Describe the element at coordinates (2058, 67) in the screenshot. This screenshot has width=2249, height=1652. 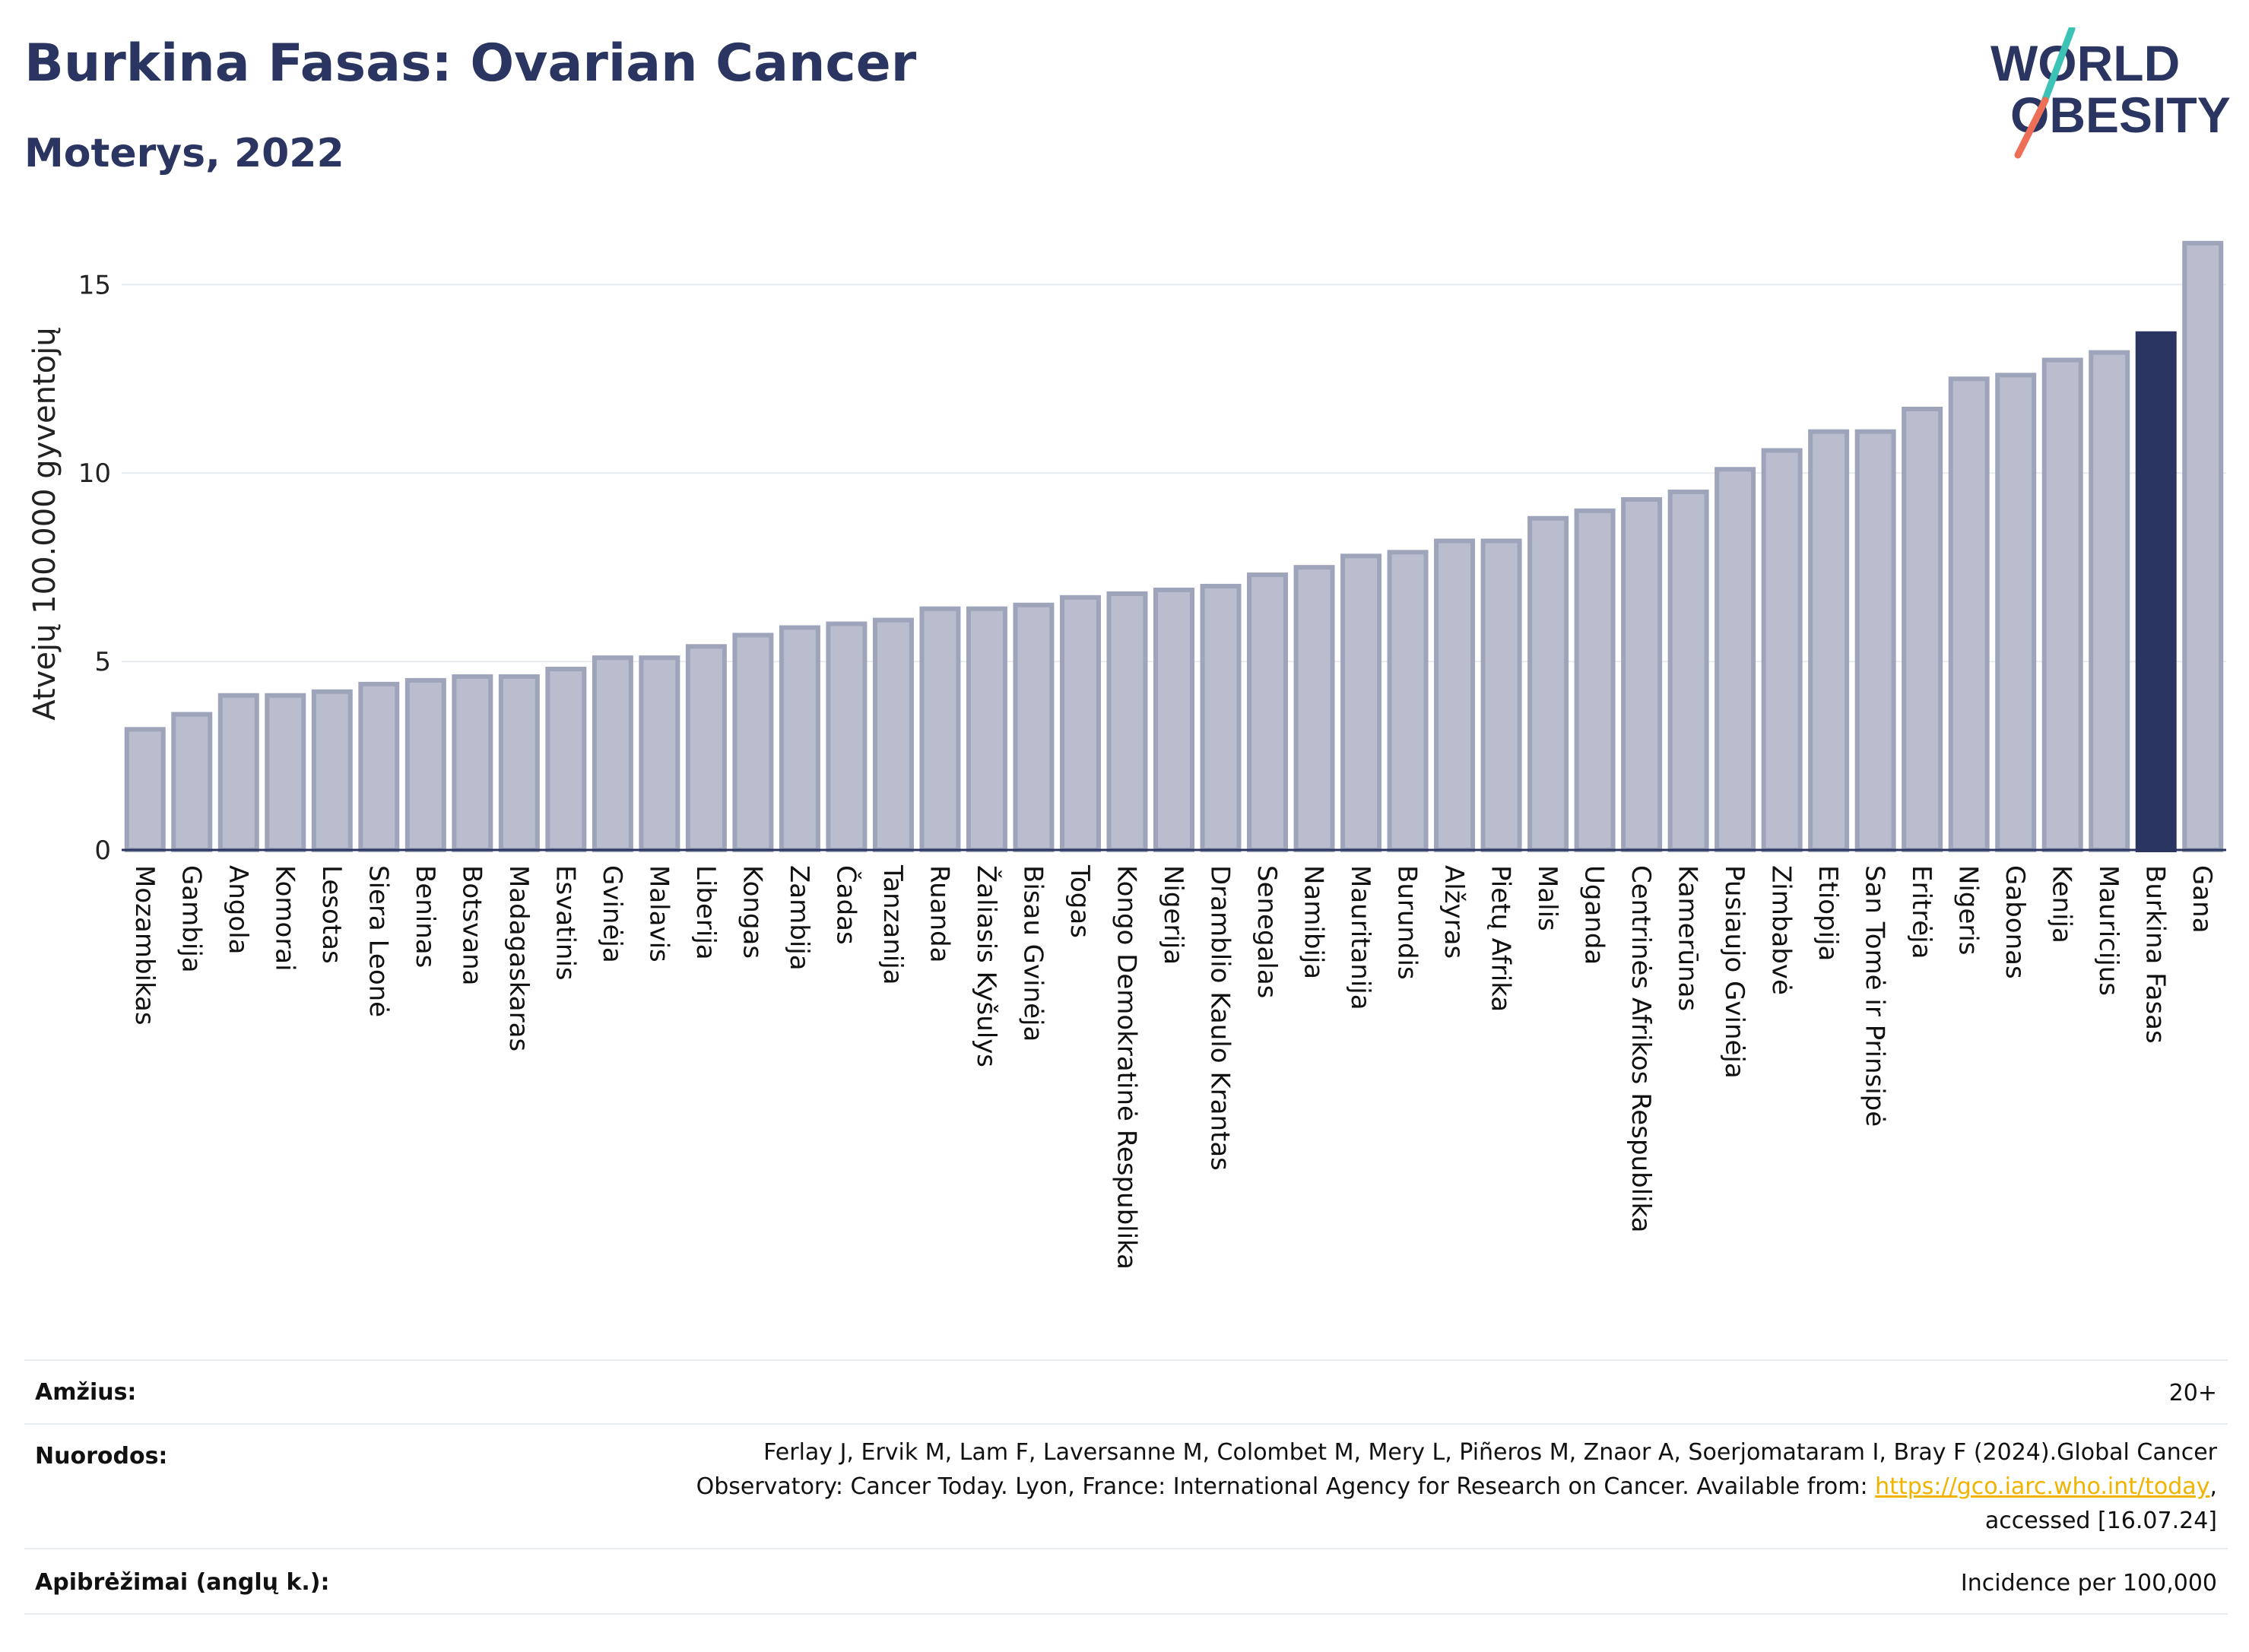
I see `logo-slash-teal` at that location.